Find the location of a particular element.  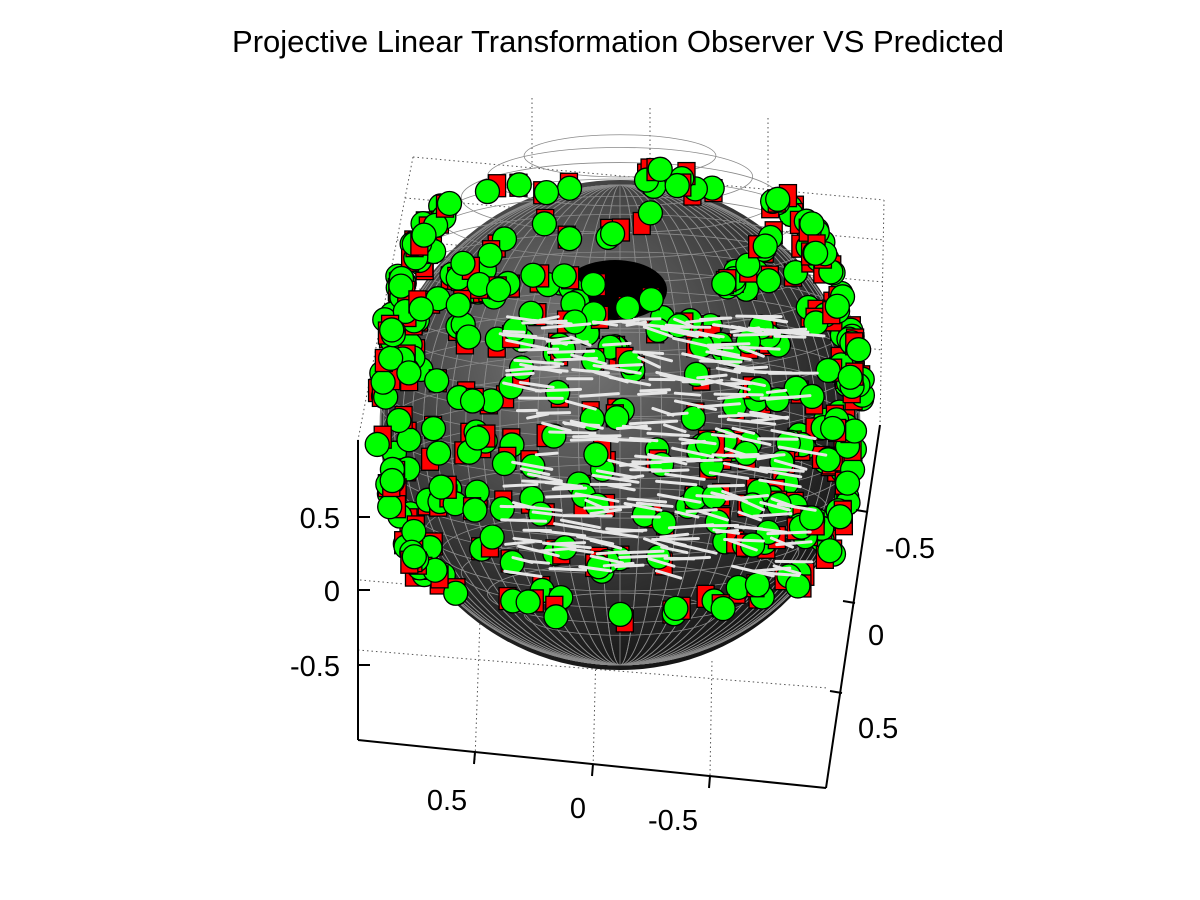

x-tick-label: -0.5 is located at coordinates (673, 821).